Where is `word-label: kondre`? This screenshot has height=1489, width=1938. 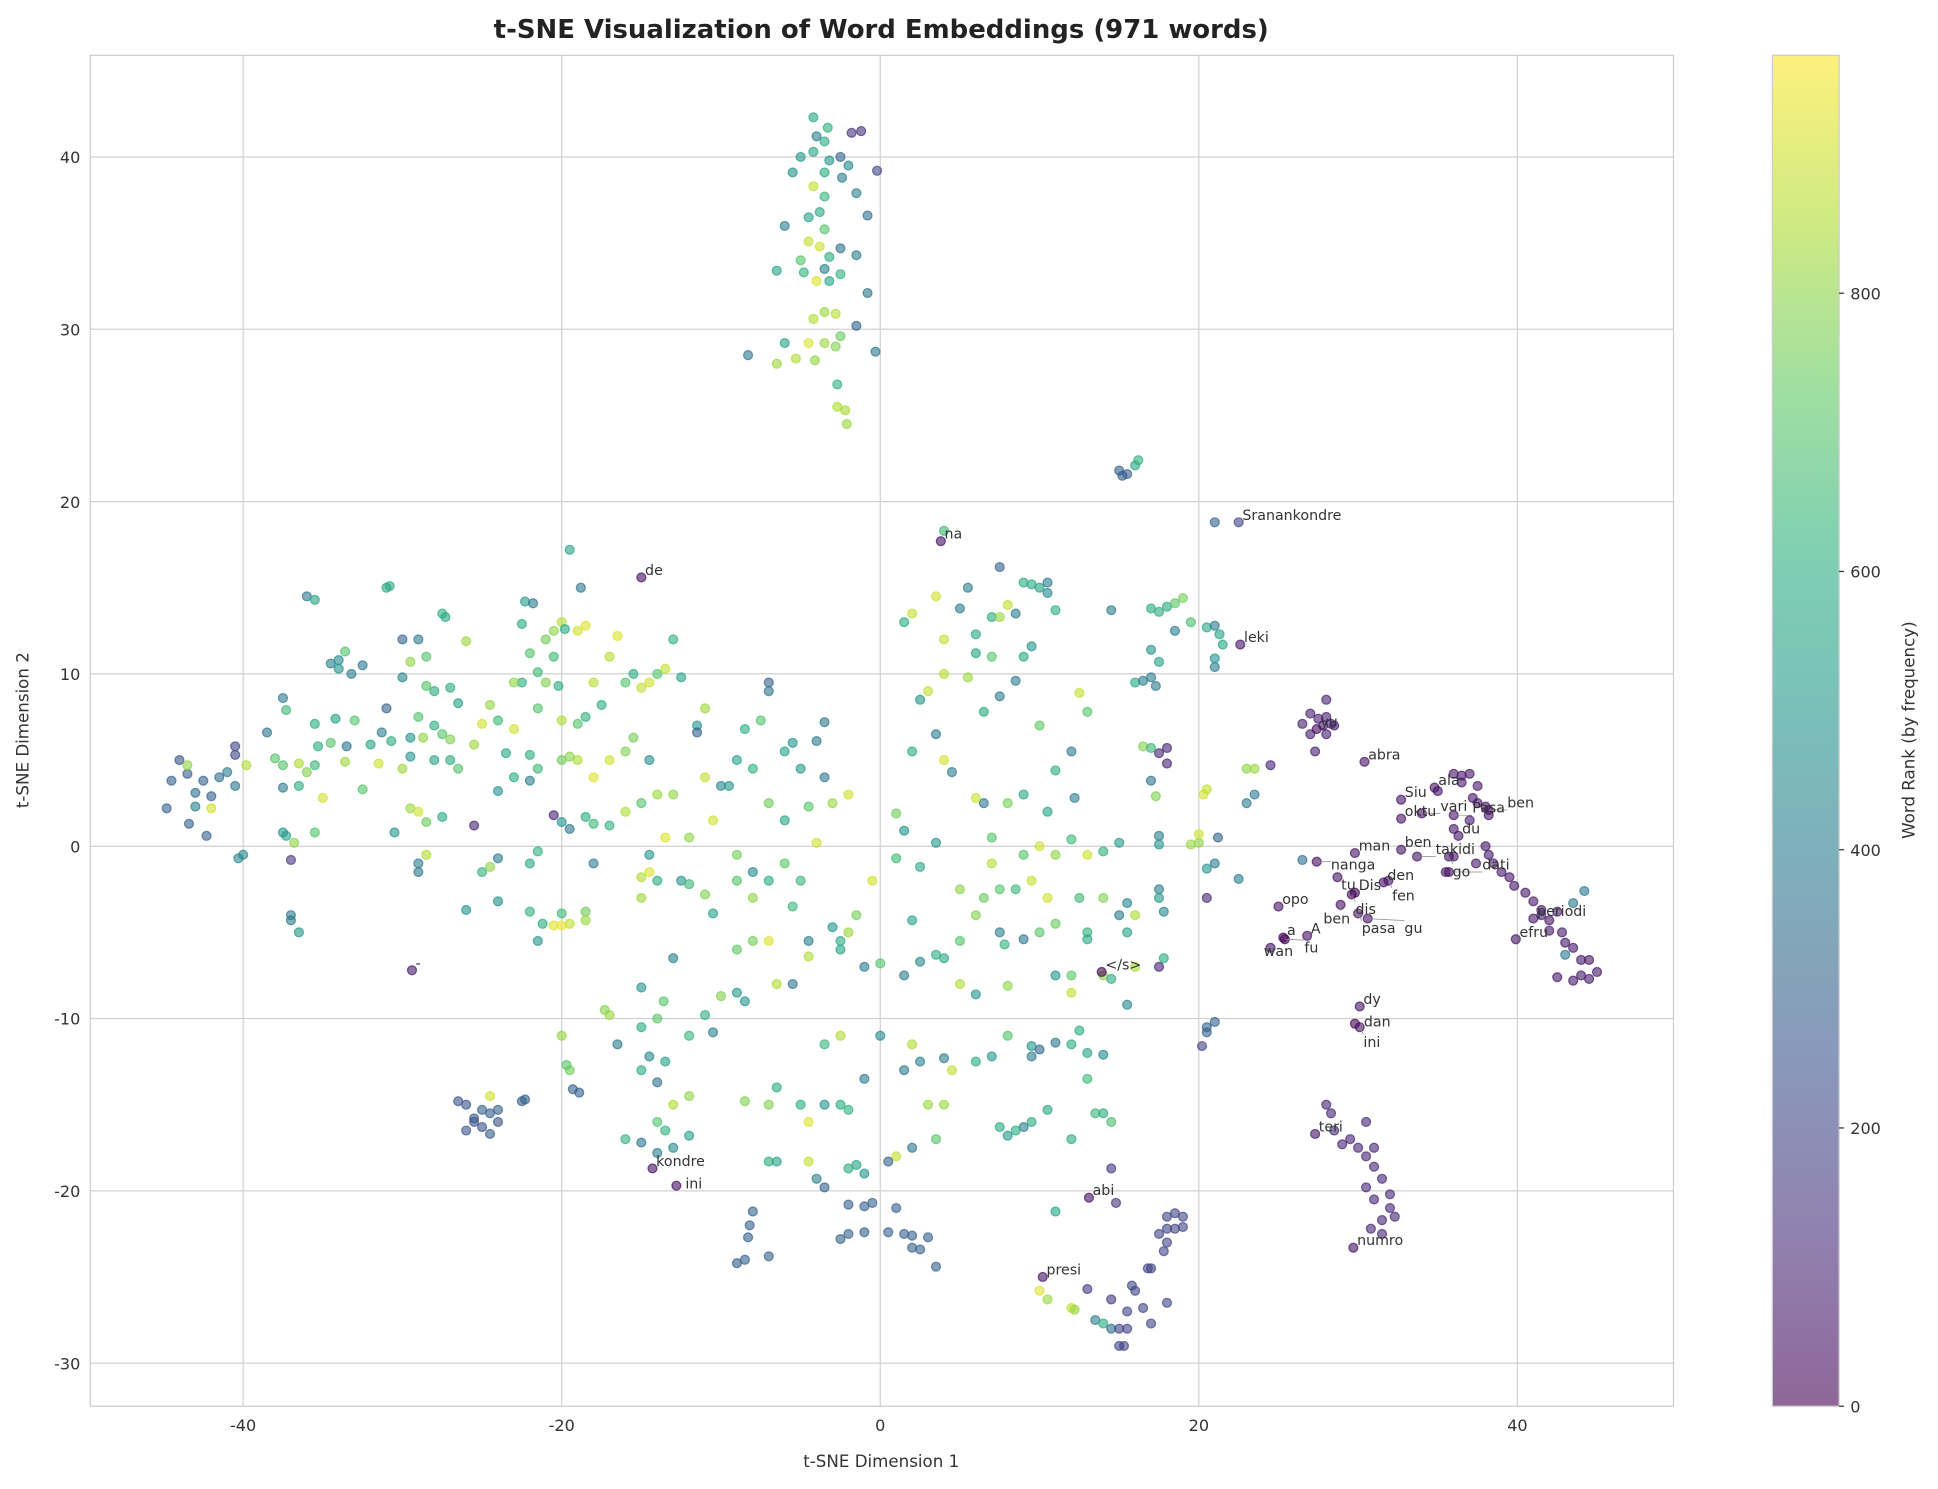
word-label: kondre is located at coordinates (680, 1162).